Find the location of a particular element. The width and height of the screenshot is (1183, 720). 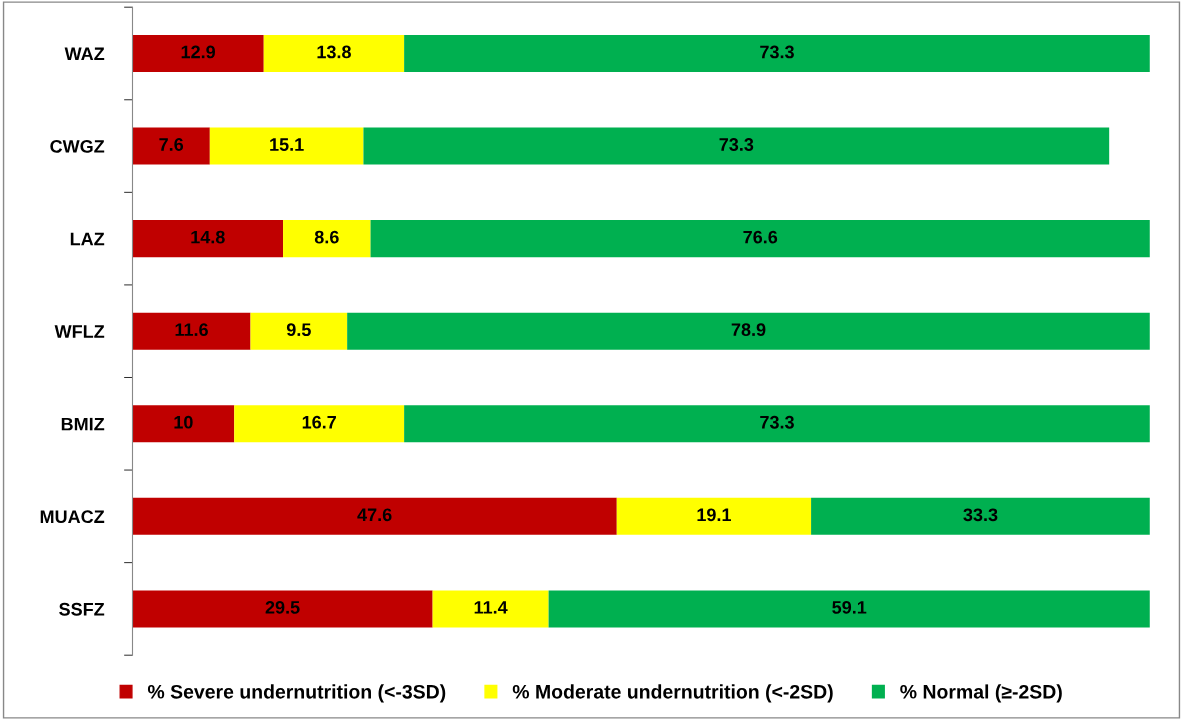

legend-label: % Normal (≥-2SD) is located at coordinates (981, 693).